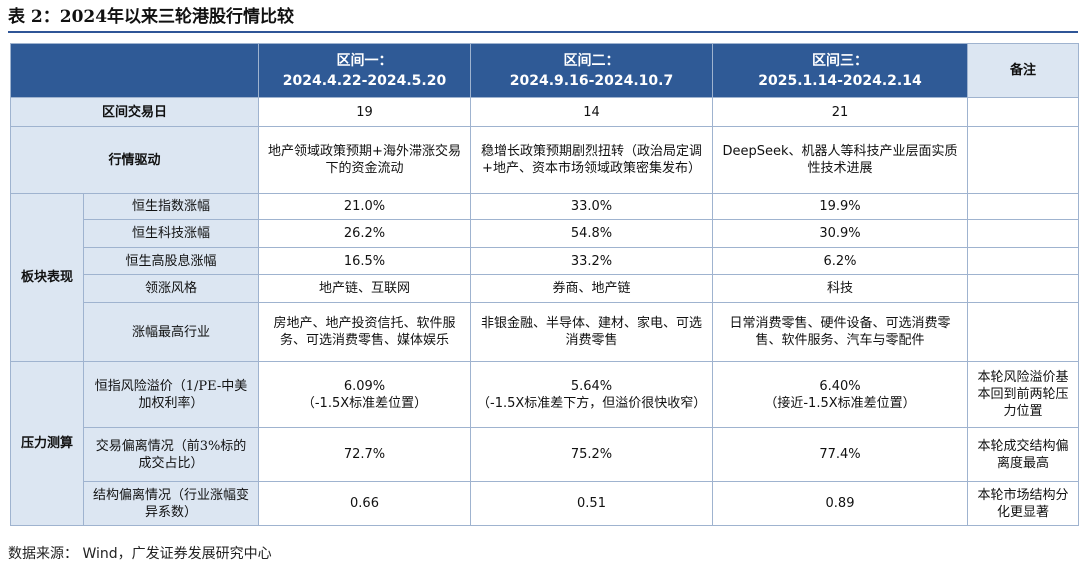  What do you see at coordinates (364, 70) in the screenshot?
I see `column-header: 区间一： 2024.4.22-2024.5.20` at bounding box center [364, 70].